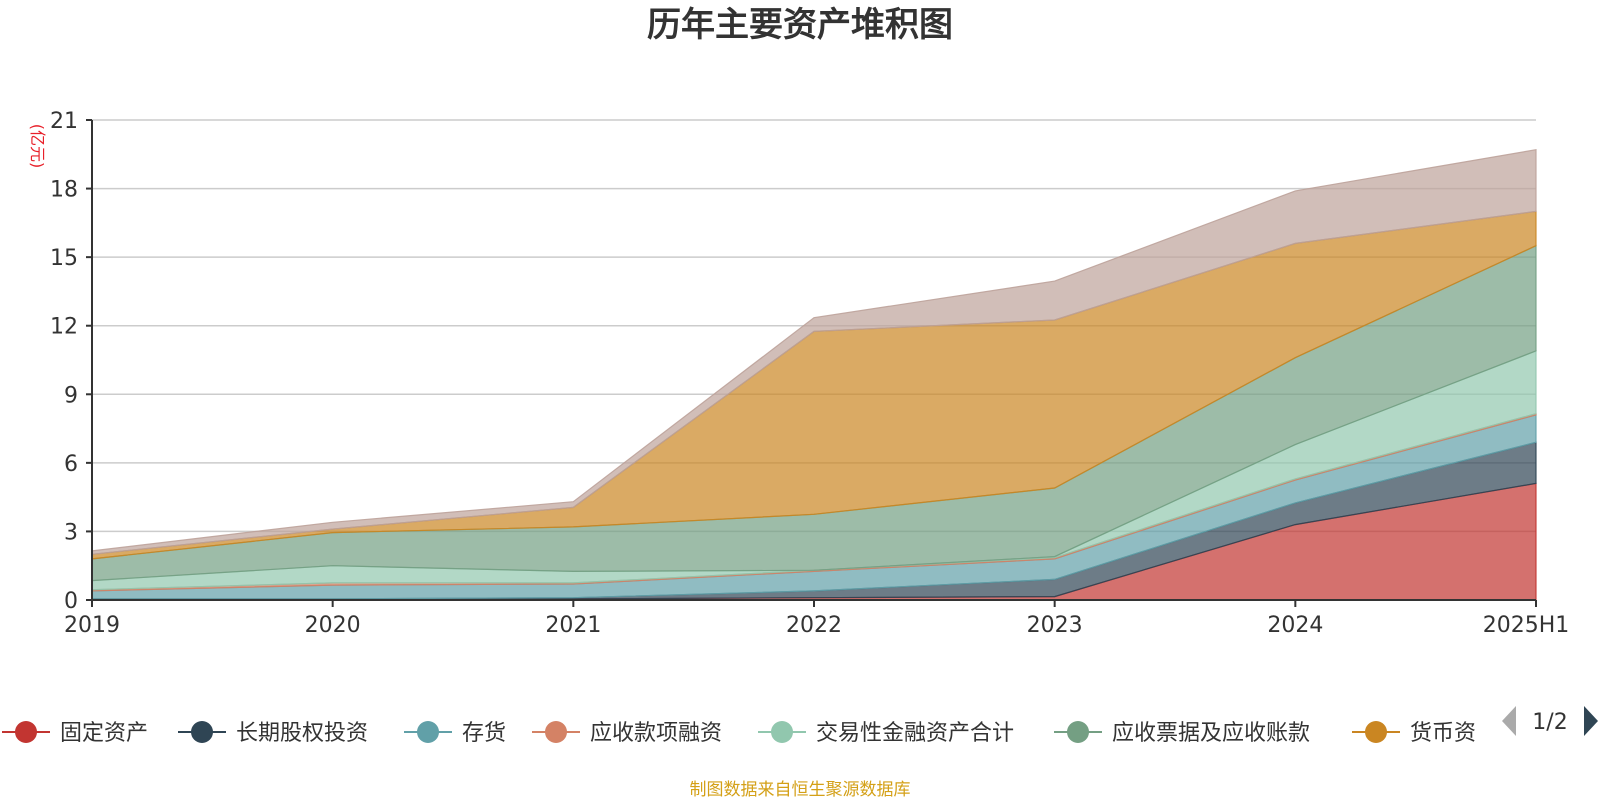  Describe the element at coordinates (333, 625) in the screenshot. I see `x-tick-label: 2020` at that location.